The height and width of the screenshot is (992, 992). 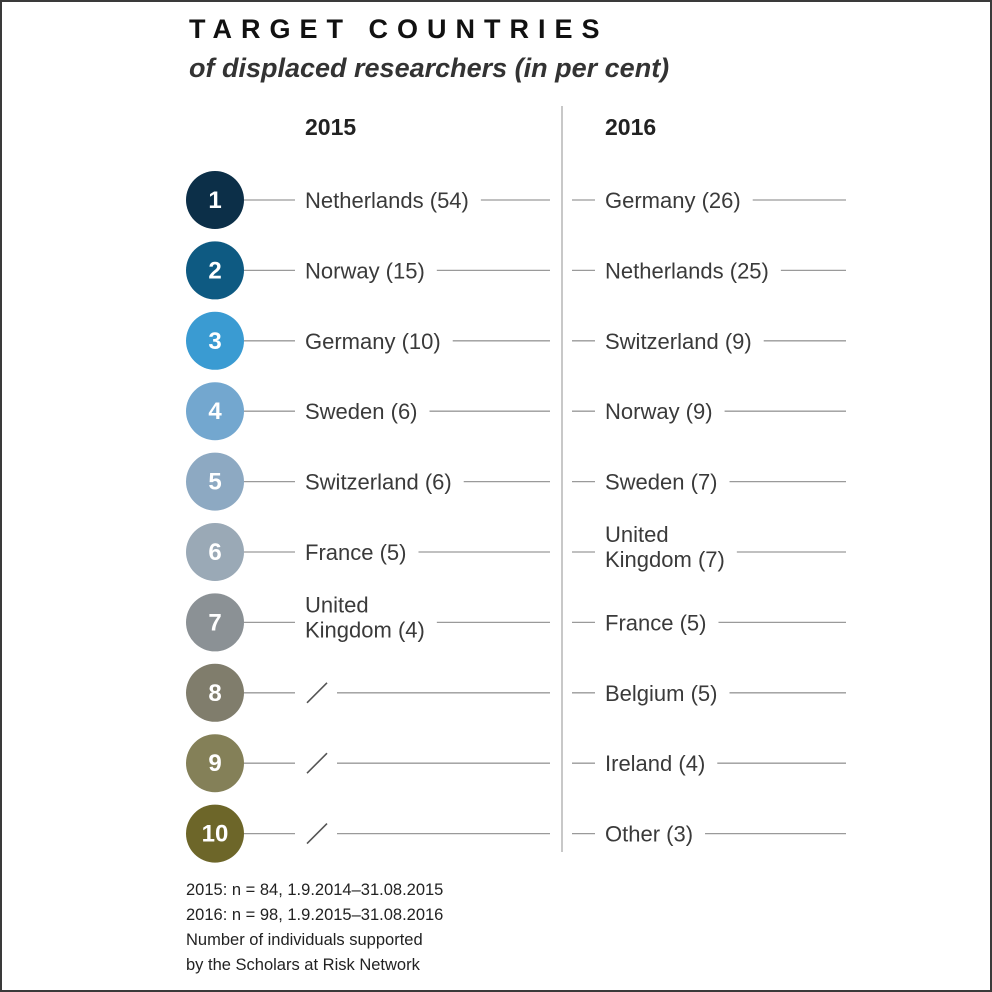 I want to click on rank-number: 9, so click(x=214, y=763).